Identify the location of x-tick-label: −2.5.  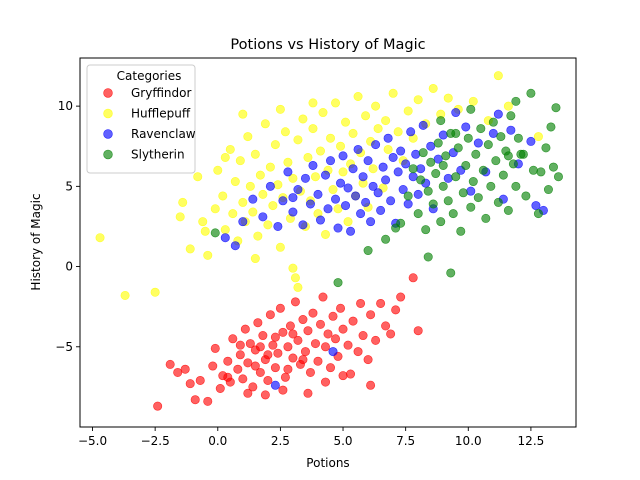
(155, 441).